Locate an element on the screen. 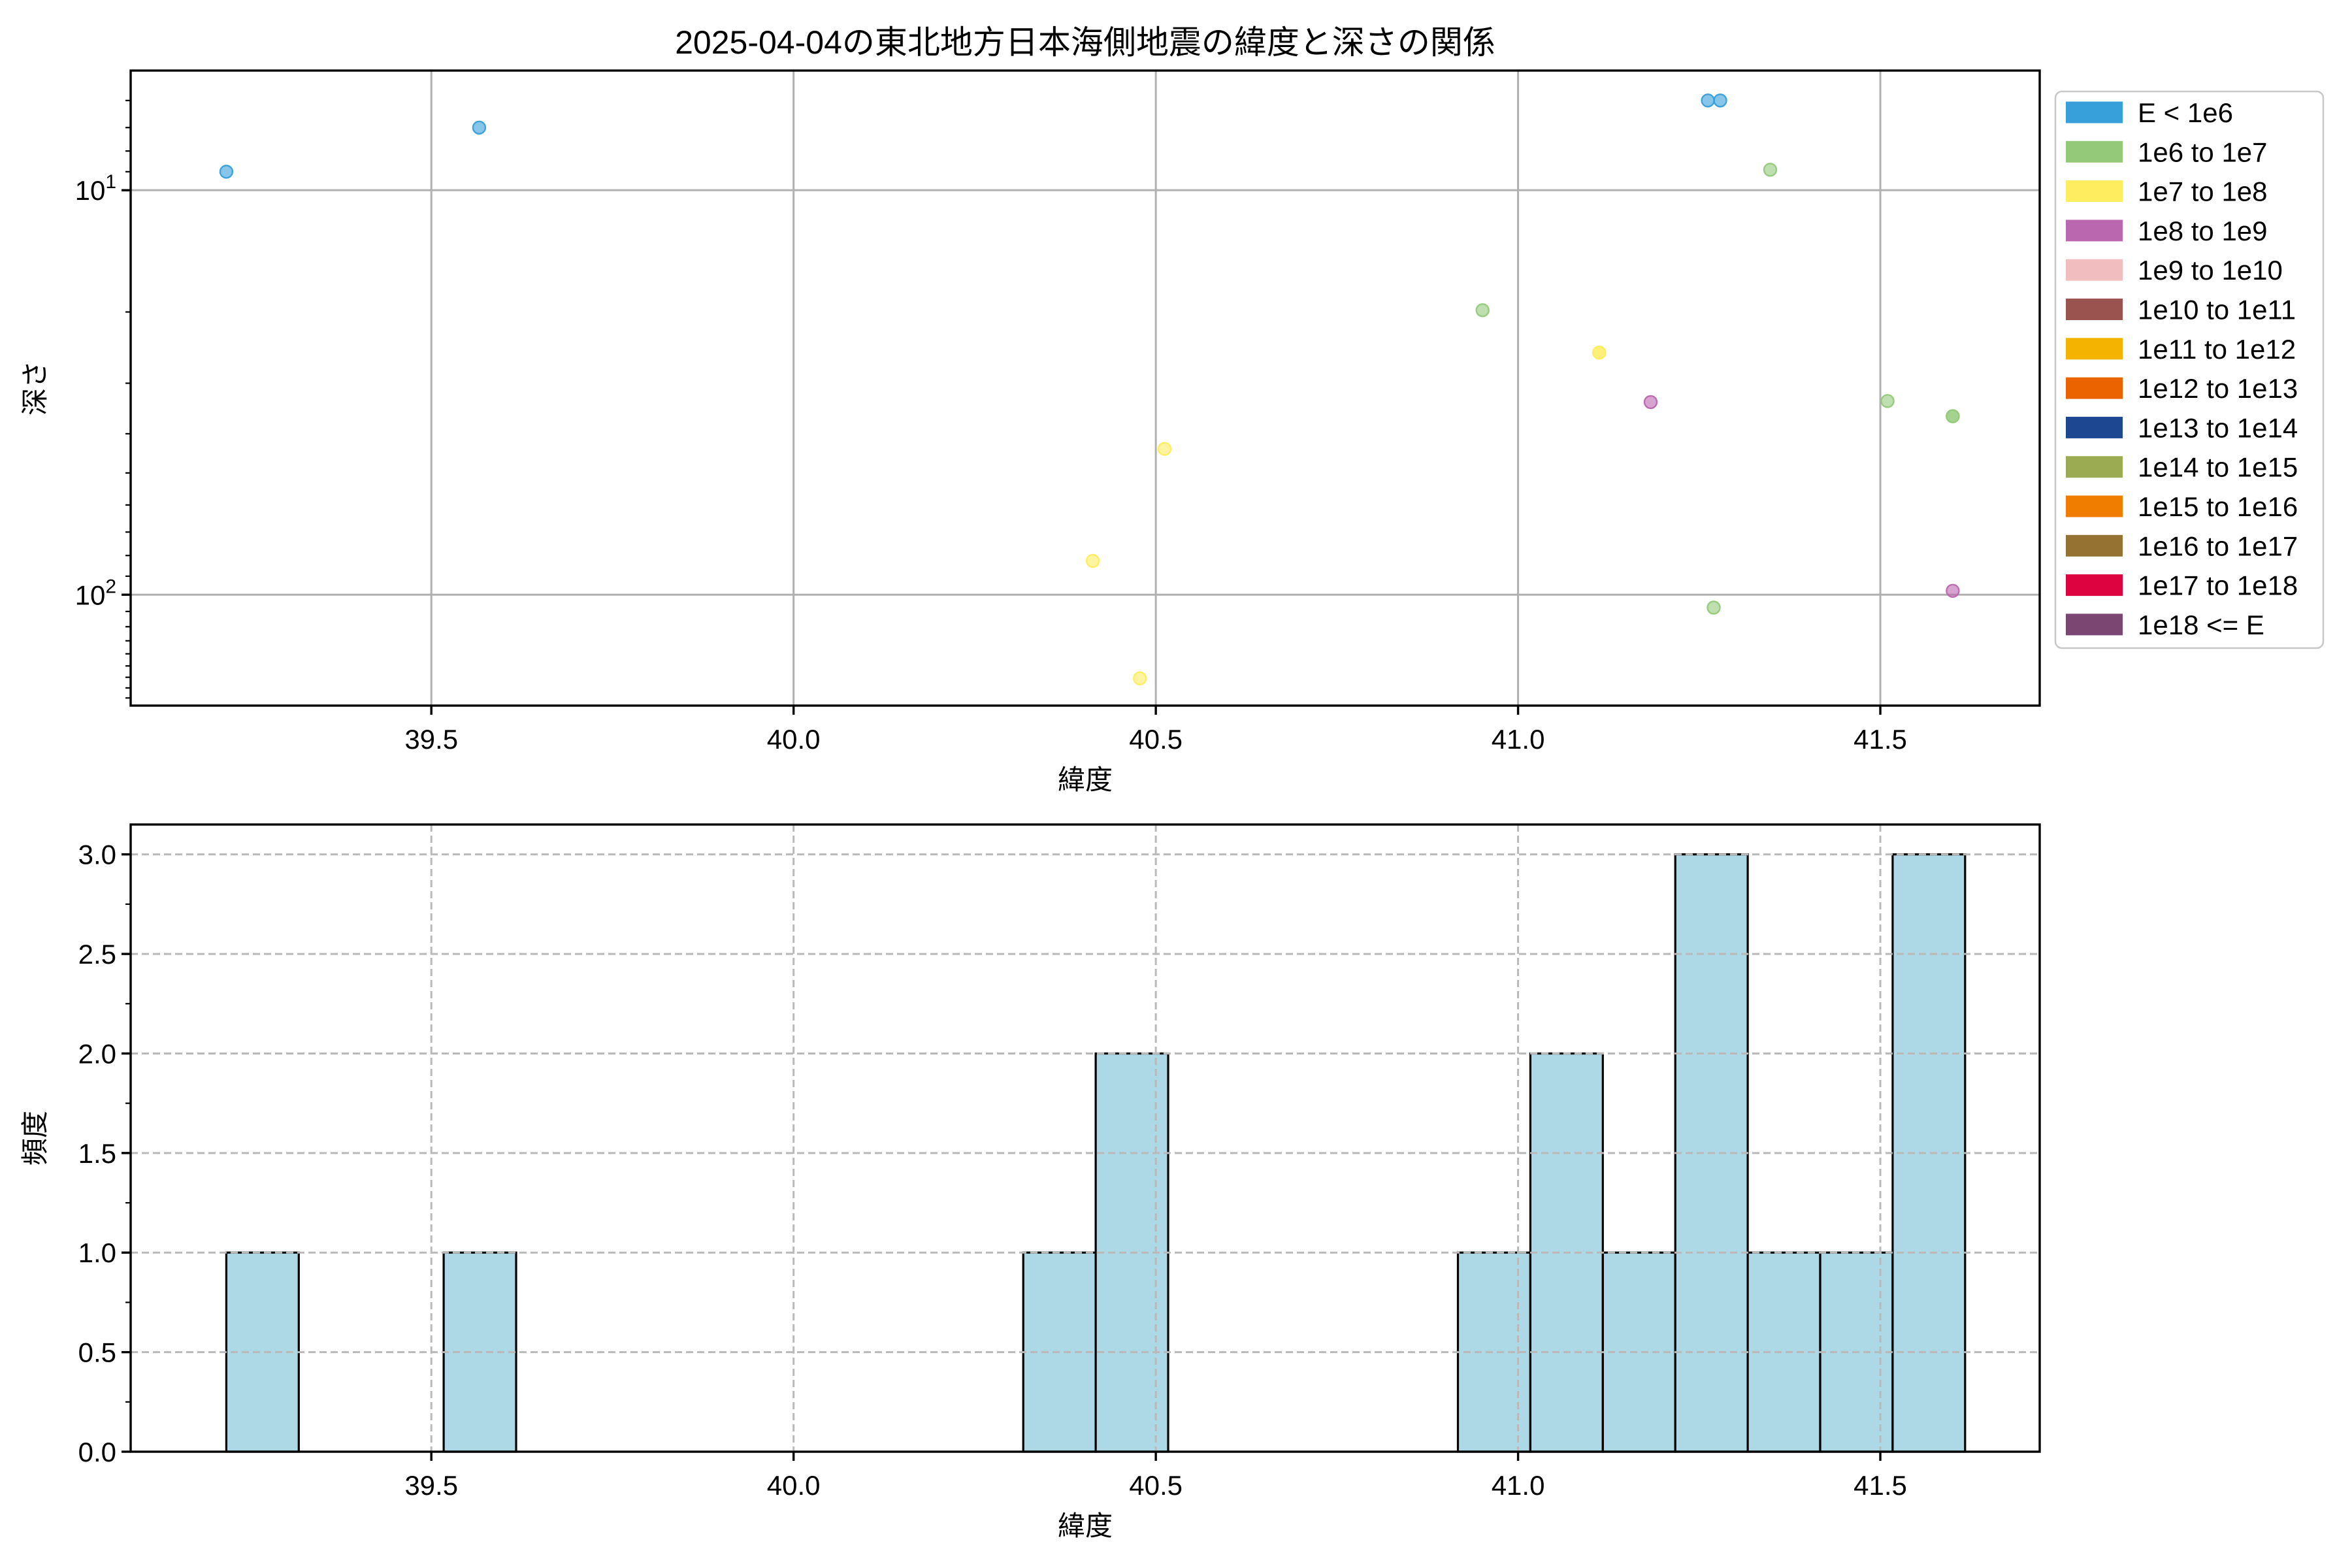 This screenshot has width=2352, height=1568. legend-label: 1e17 to 1e18 is located at coordinates (2218, 585).